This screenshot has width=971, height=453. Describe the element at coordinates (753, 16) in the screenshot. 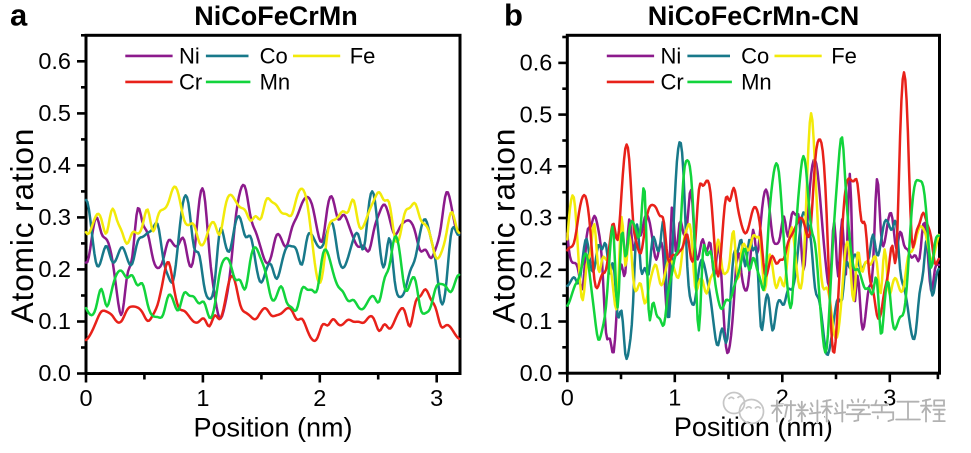

I see `svg-text: NiCoFeCrMn-CN` at that location.